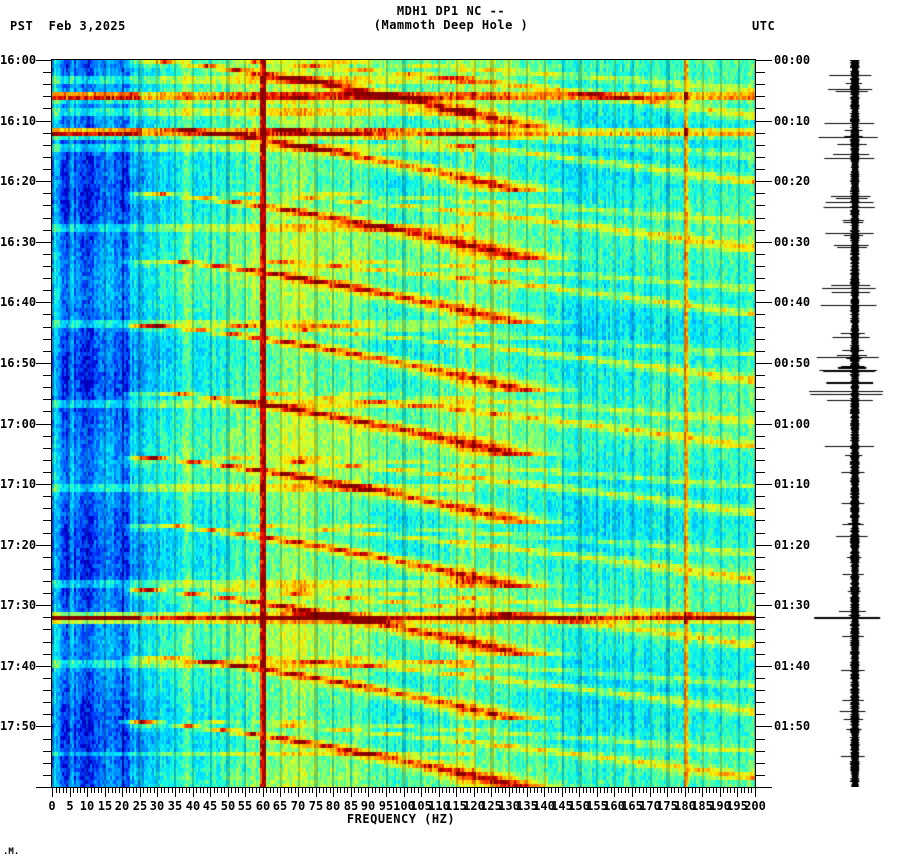 The width and height of the screenshot is (902, 864). Describe the element at coordinates (650, 806) in the screenshot. I see `frequency-tick-label: 170` at that location.